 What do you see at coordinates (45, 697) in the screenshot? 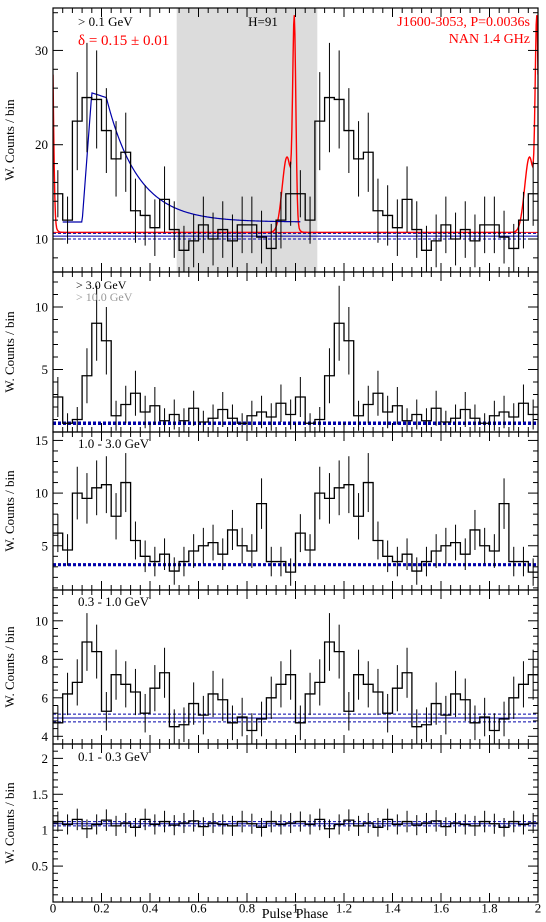
I see `y-tick-label: 6` at bounding box center [45, 697].